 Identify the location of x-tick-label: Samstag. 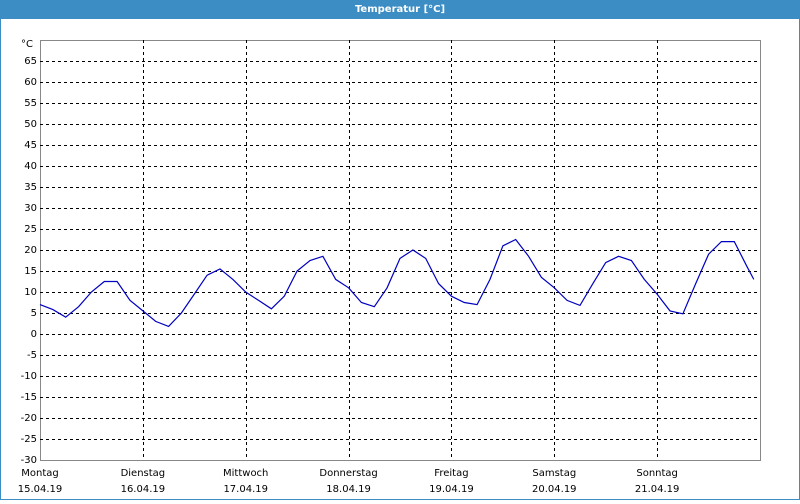
(554, 473).